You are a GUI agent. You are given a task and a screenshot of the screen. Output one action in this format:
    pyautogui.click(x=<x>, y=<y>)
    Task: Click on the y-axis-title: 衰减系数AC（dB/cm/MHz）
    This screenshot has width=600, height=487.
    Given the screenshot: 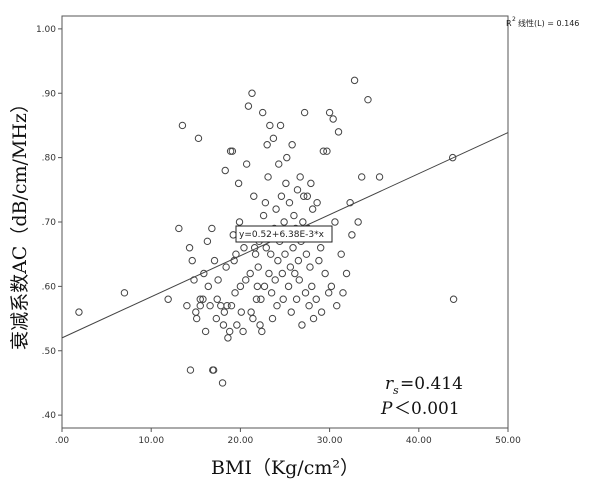 What is the action you would take?
    pyautogui.click(x=20, y=222)
    